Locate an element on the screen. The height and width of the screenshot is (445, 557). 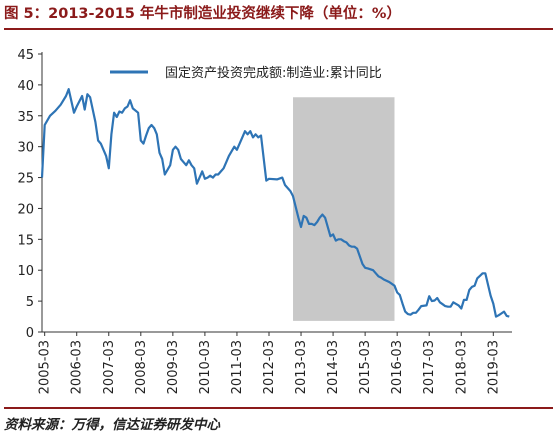
x-tick-label: 2012-03 is located at coordinates (269, 367).